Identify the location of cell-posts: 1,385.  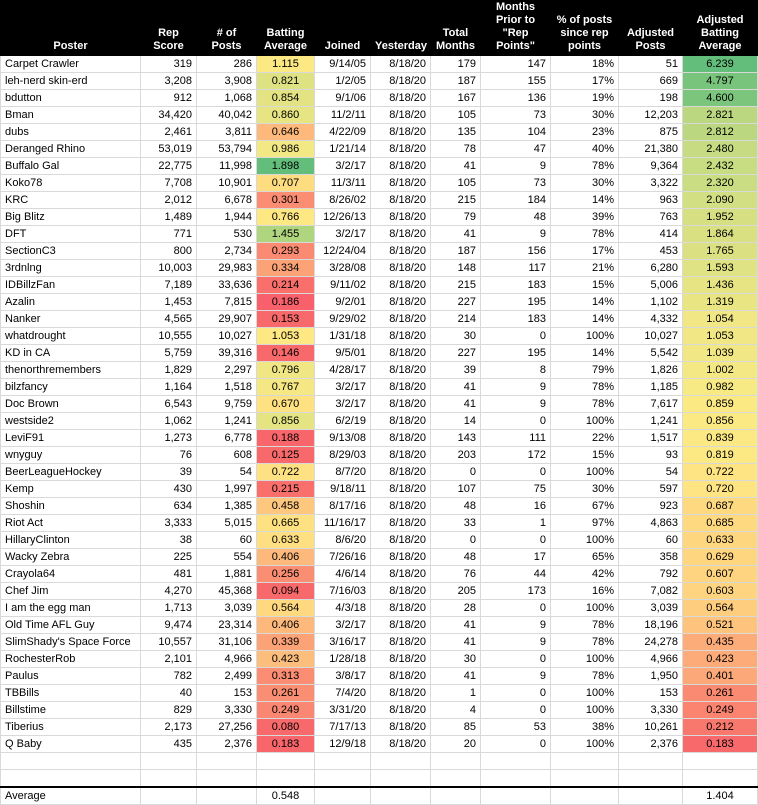
(226, 506).